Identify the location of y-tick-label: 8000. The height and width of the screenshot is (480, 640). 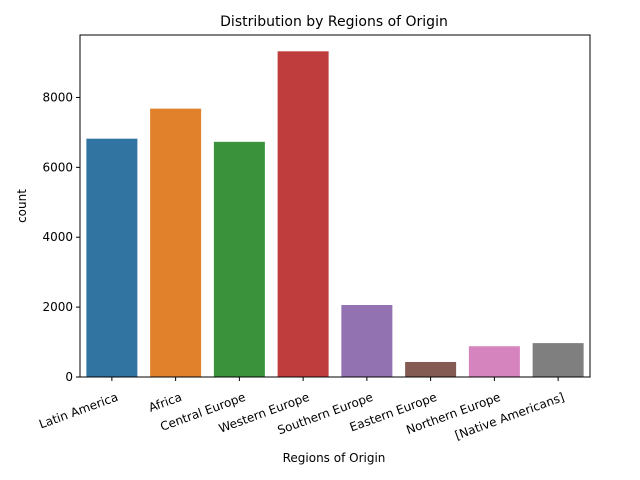
(57, 97).